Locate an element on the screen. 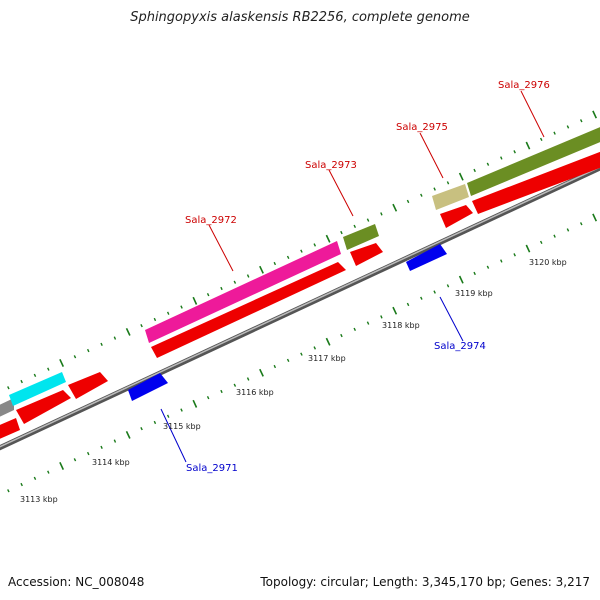 The width and height of the screenshot is (600, 600). label-sala-2975: Sala_2975 is located at coordinates (422, 127).